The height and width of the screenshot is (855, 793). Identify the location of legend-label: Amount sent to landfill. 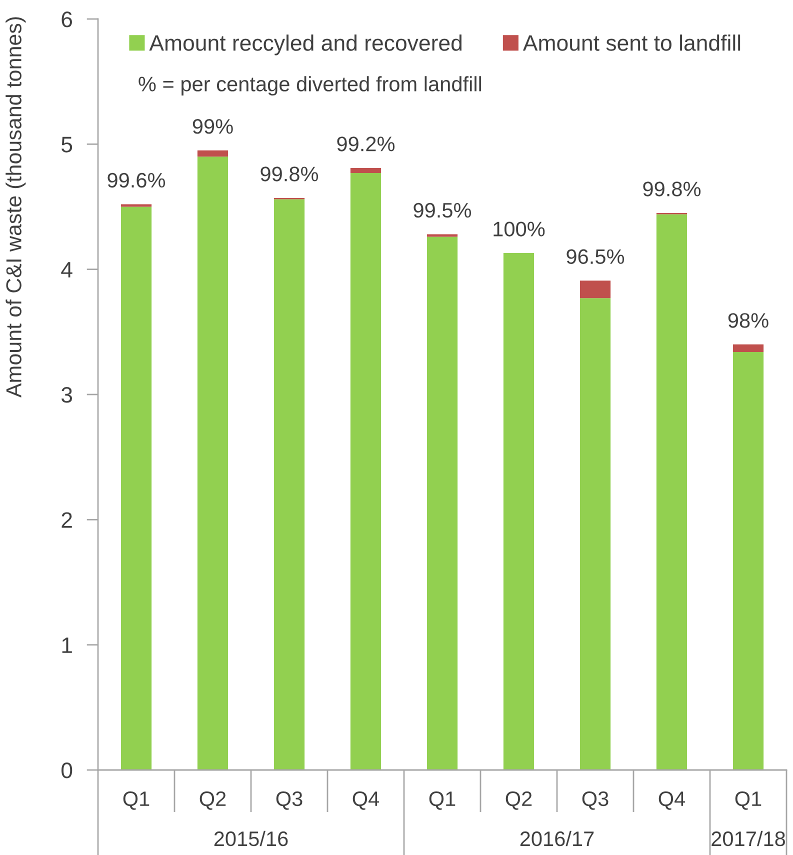
(631, 42).